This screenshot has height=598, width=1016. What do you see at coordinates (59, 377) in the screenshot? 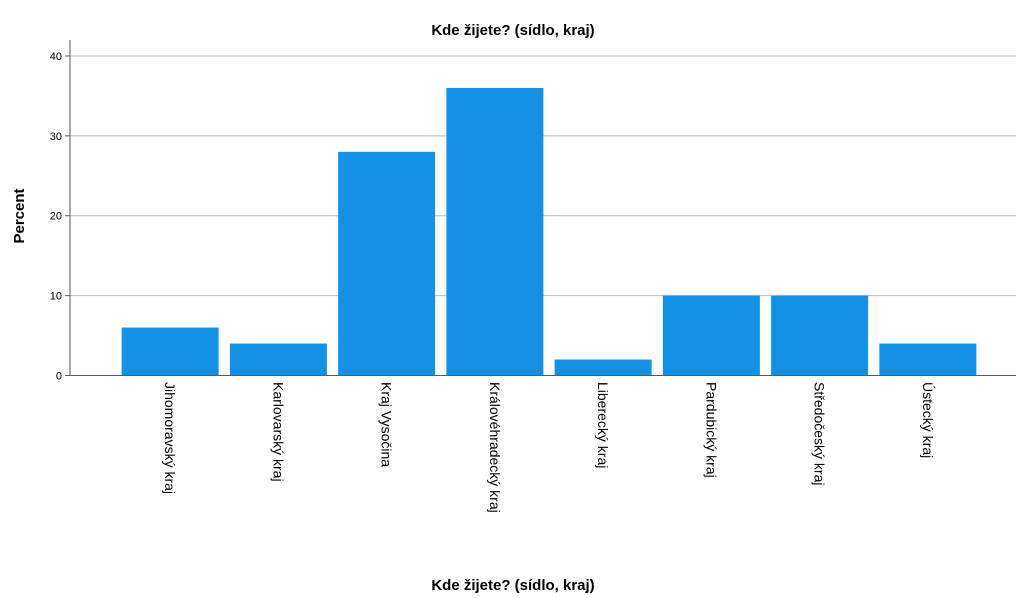
I see `y-tick-label: 0` at bounding box center [59, 377].